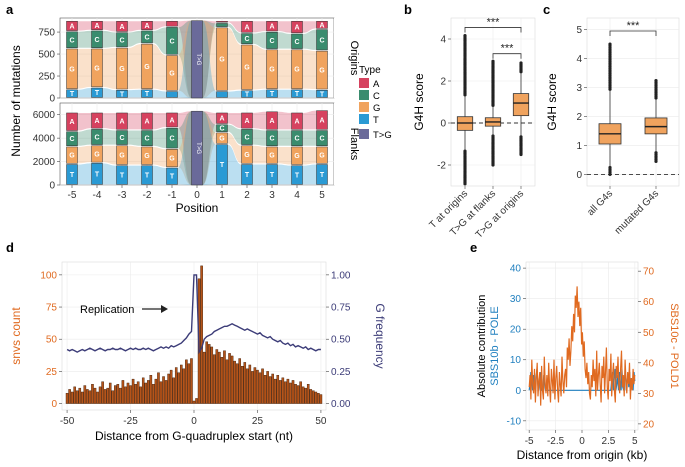 This screenshot has height=467, width=685. What do you see at coordinates (10, 247) in the screenshot?
I see `panel-d-letter: d` at bounding box center [10, 247].